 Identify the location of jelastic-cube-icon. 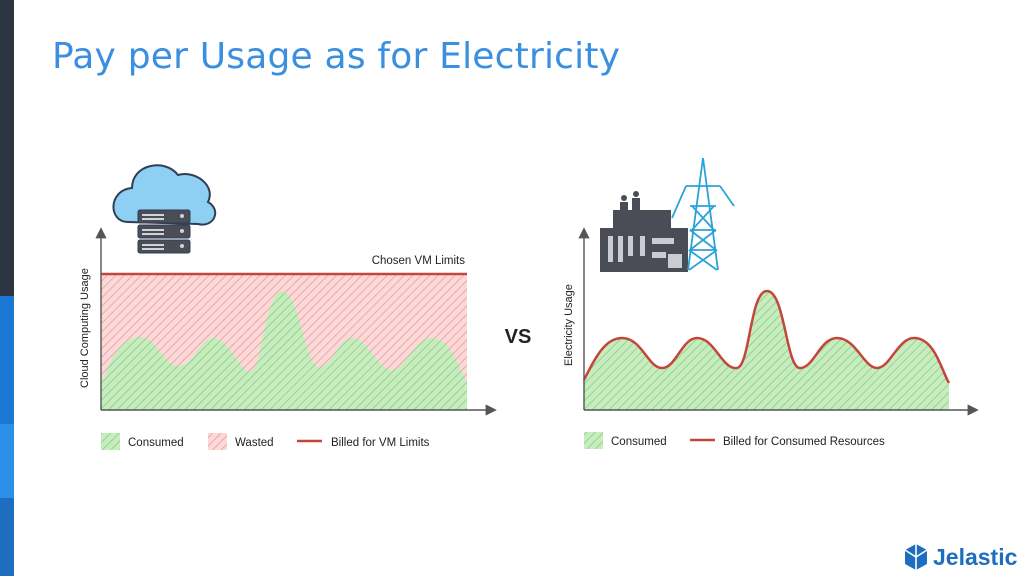
(916, 557).